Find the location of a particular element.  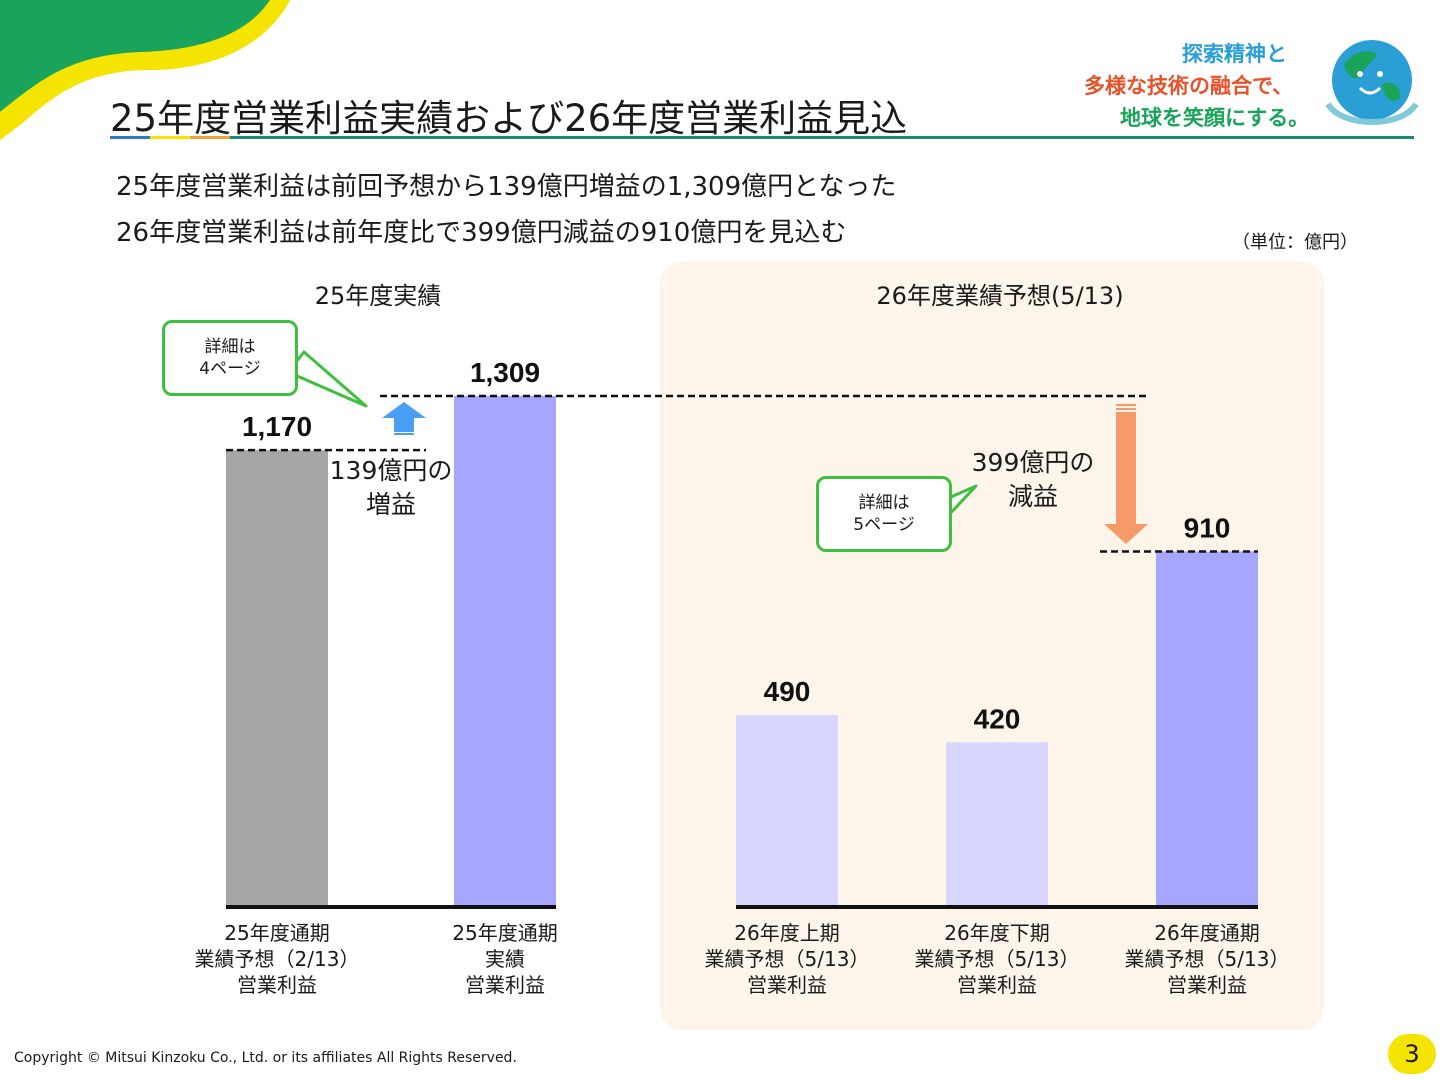

category-label-5-line-1: 26年度通期 is located at coordinates (1207, 933).